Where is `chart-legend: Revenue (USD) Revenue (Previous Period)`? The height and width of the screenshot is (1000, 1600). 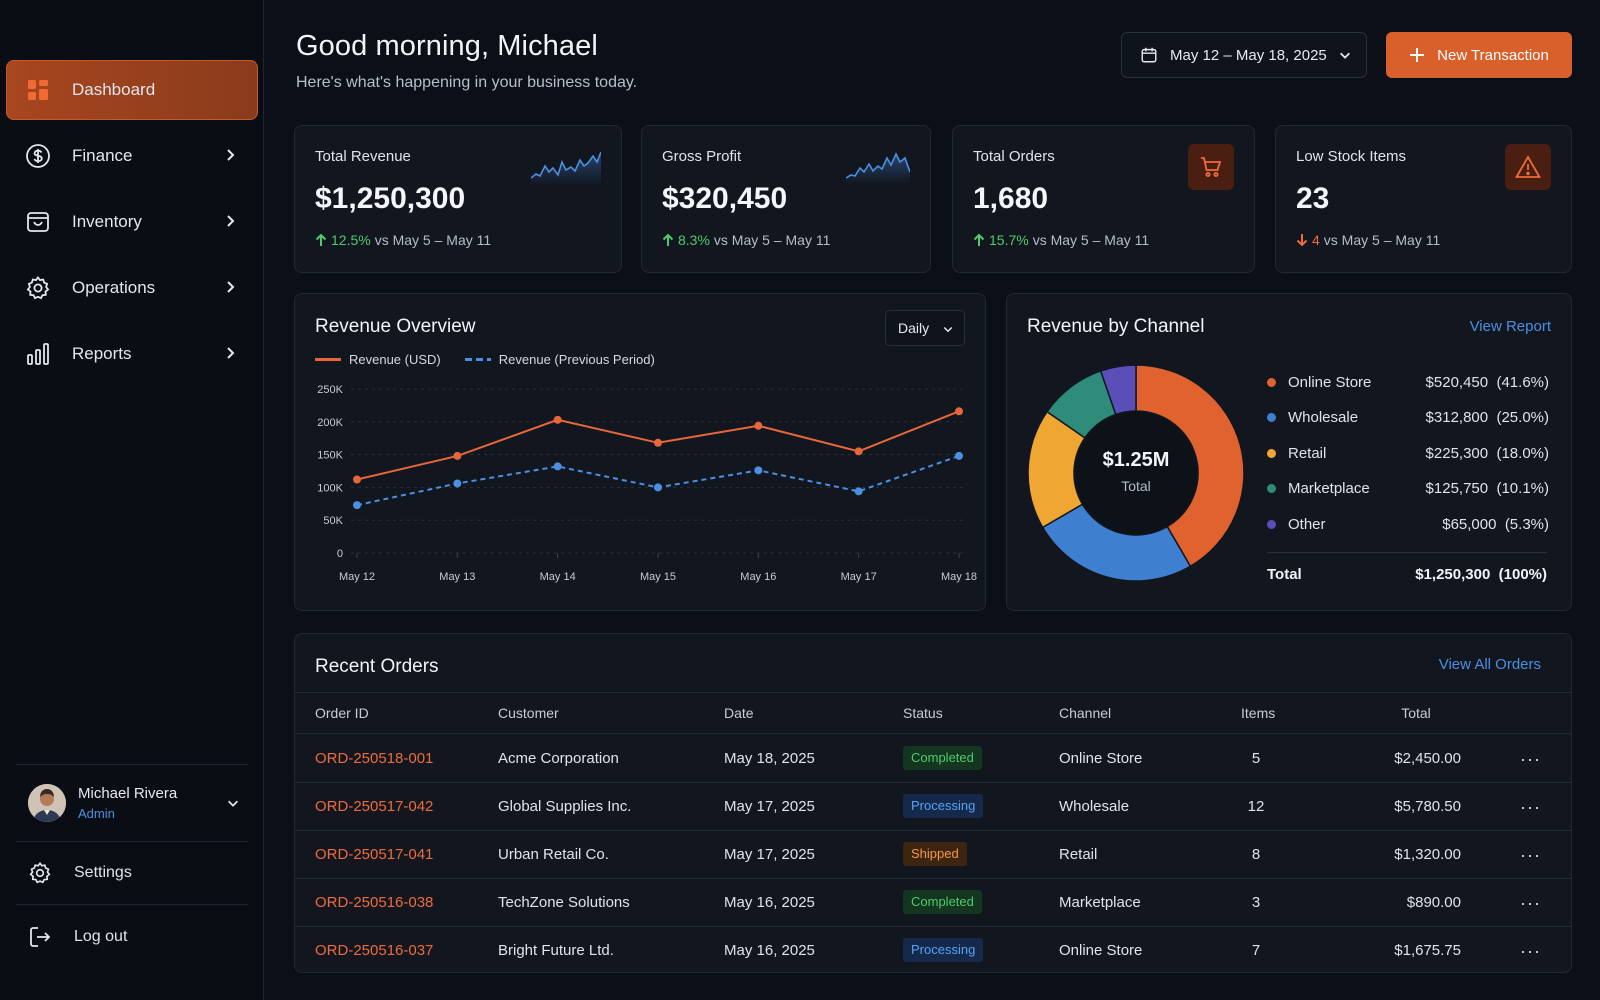
chart-legend: Revenue (USD) Revenue (Previous Period) is located at coordinates (485, 359).